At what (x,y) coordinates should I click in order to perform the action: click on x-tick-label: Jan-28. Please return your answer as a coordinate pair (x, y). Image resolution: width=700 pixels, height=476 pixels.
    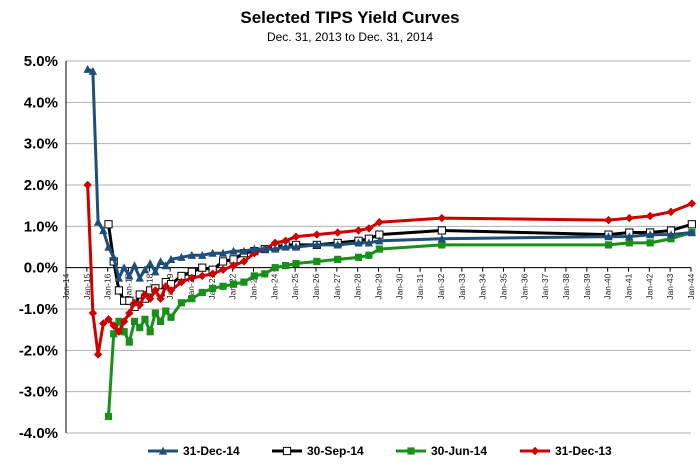
    Looking at the image, I should click on (358, 286).